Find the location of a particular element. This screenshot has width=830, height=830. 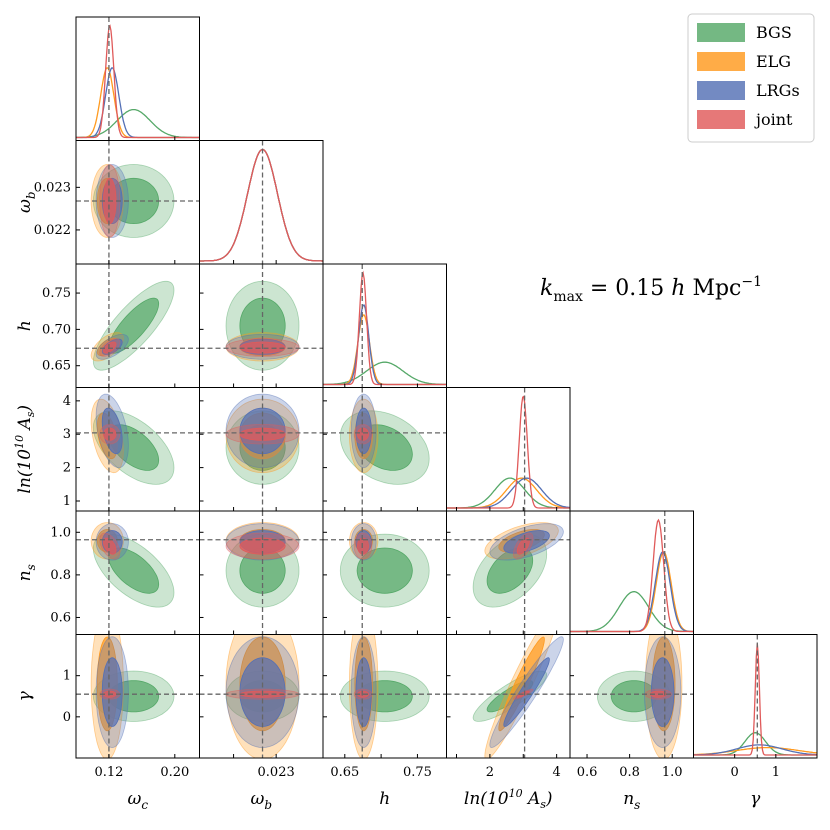

panel-h-h is located at coordinates (385, 326).